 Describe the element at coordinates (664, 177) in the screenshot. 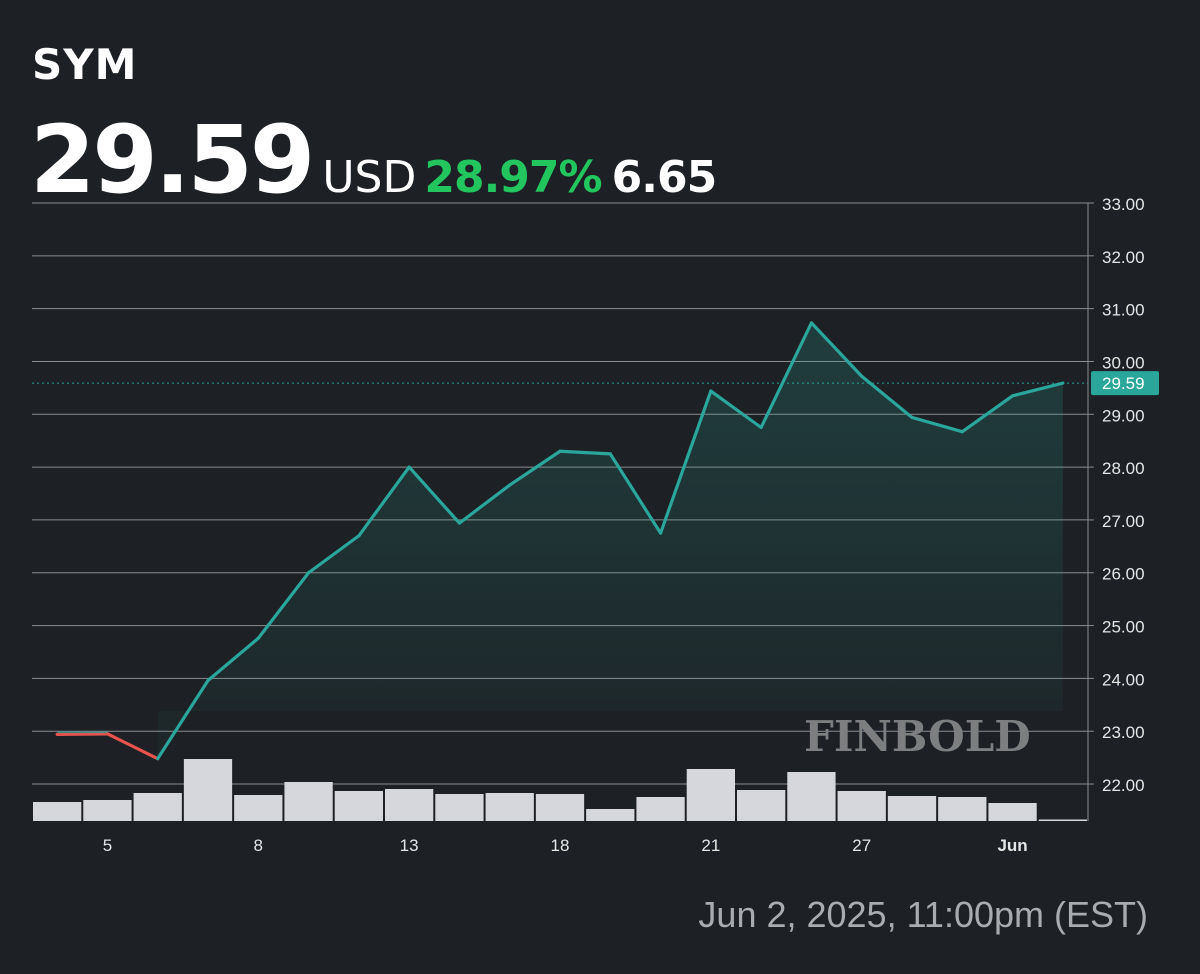

I see `change-value: 6.65` at that location.